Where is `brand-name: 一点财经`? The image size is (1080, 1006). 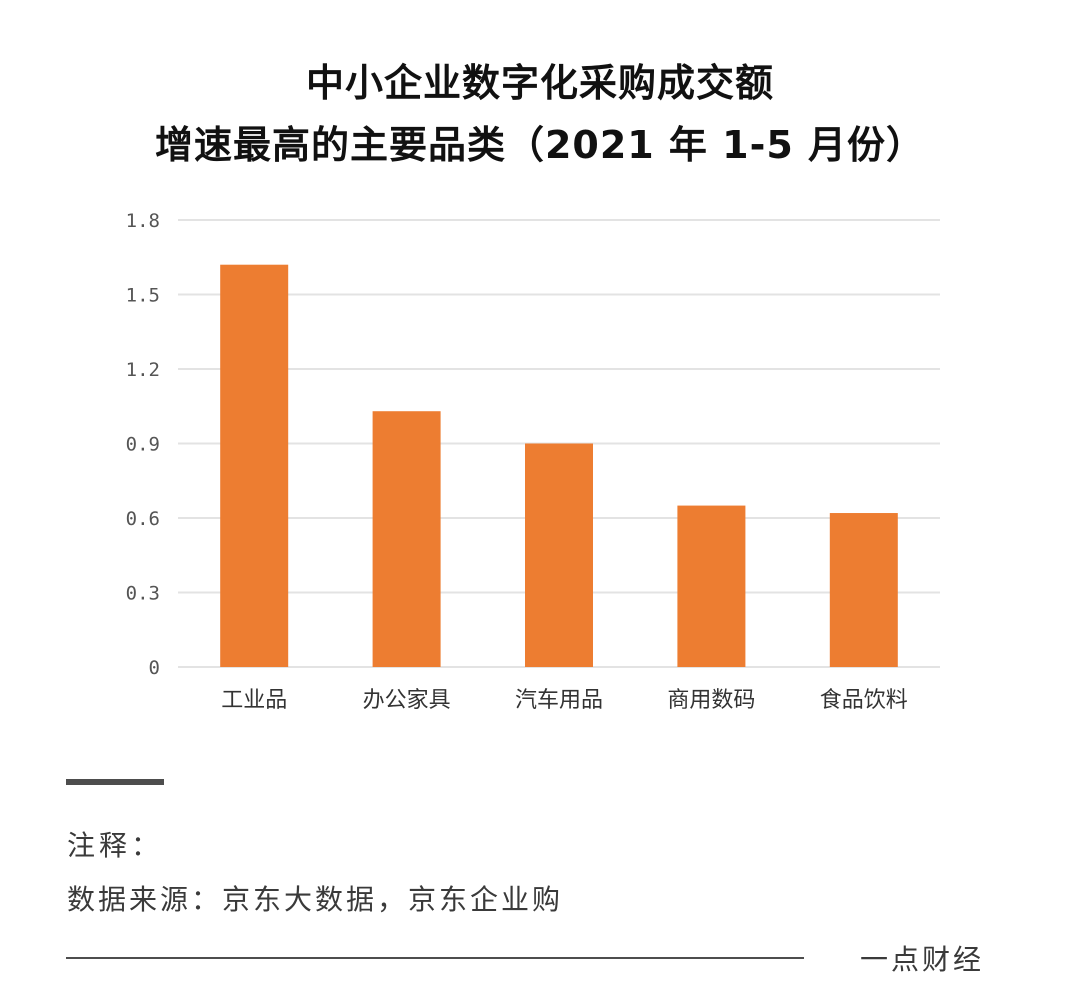
brand-name: 一点财经 is located at coordinates (922, 959).